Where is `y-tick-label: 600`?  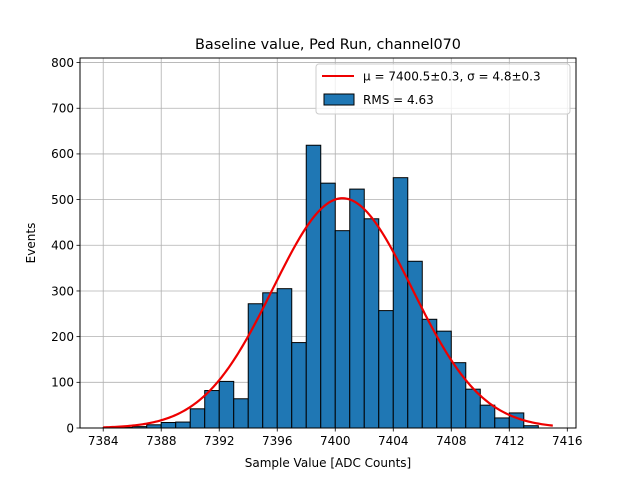 y-tick-label: 600 is located at coordinates (62, 154).